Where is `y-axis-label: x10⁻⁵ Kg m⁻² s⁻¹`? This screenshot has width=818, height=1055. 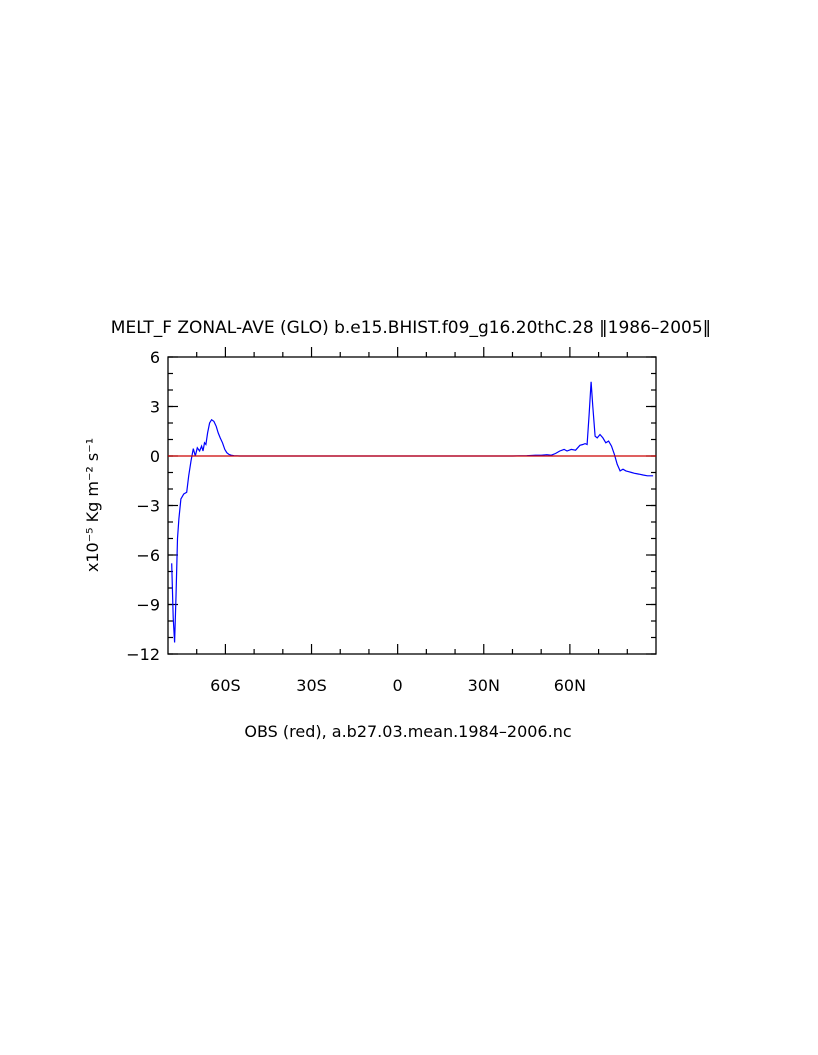 y-axis-label: x10⁻⁵ Kg m⁻² s⁻¹ is located at coordinates (92, 505).